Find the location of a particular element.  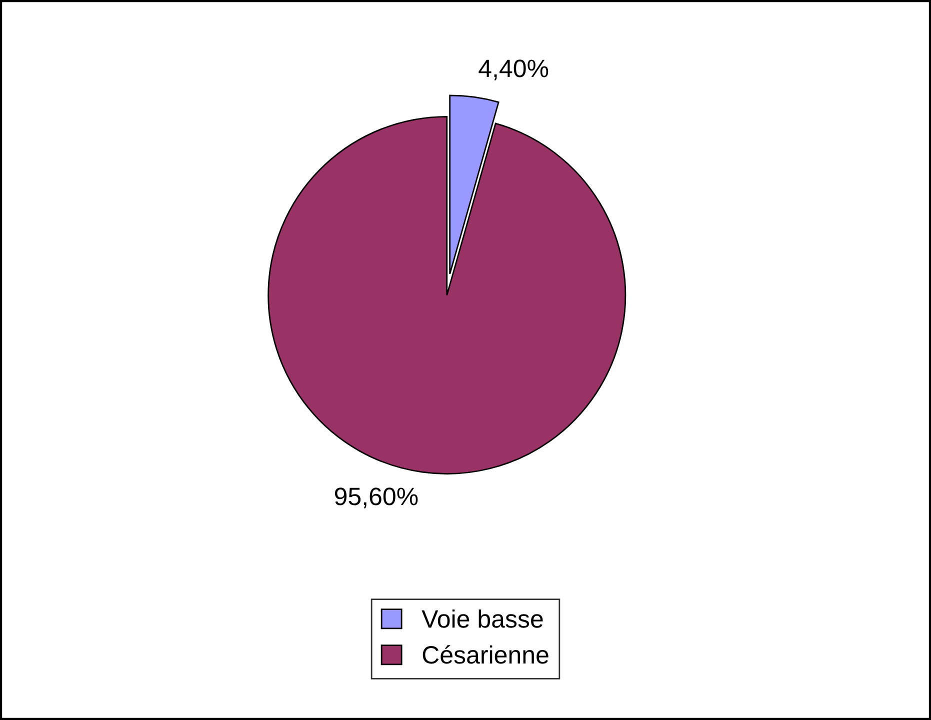

legend-label: Voie basse is located at coordinates (482, 618).